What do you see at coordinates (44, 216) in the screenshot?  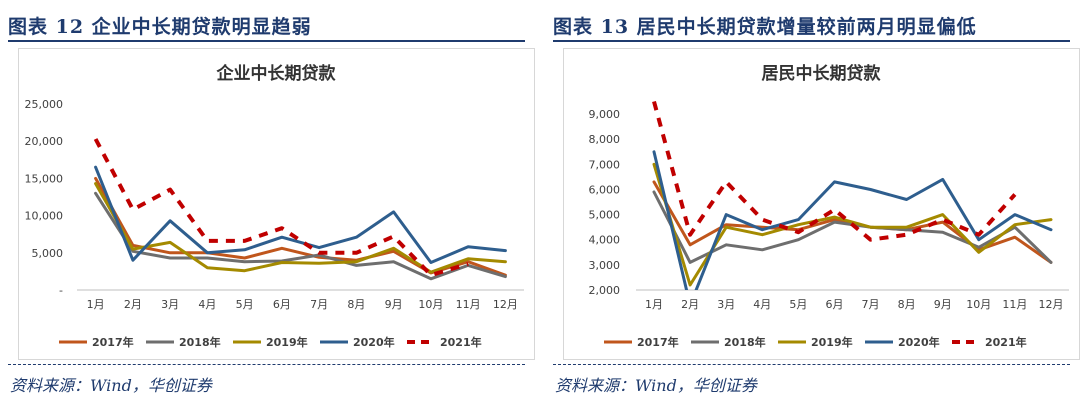 I see `y-tick-label: 10,000` at bounding box center [44, 216].